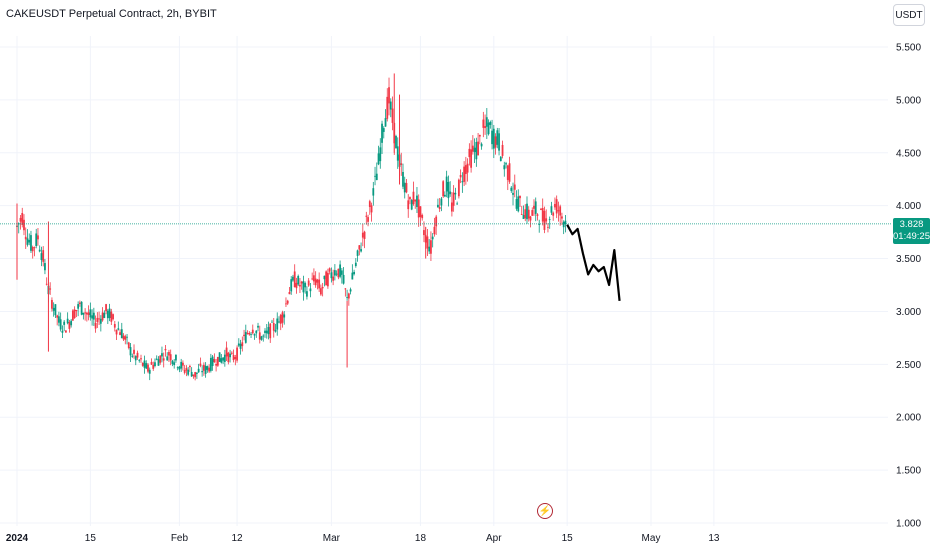  What do you see at coordinates (363, 538) in the screenshot?
I see `x-axis: 2024 15 Feb 12 Mar 18 Apr 15 May 13` at bounding box center [363, 538].